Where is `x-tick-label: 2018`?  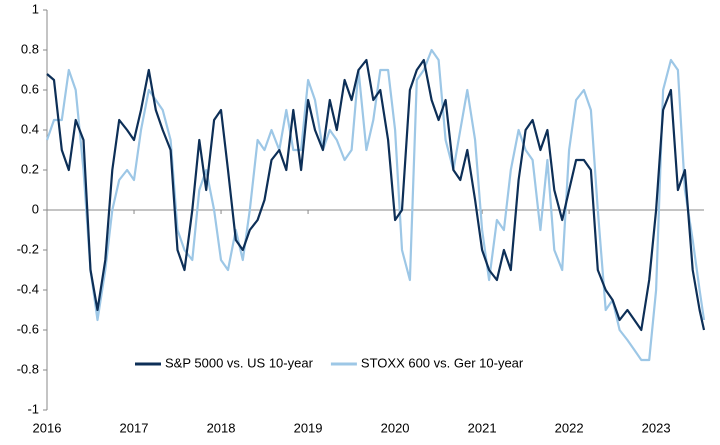
x-tick-label: 2018 is located at coordinates (221, 427).